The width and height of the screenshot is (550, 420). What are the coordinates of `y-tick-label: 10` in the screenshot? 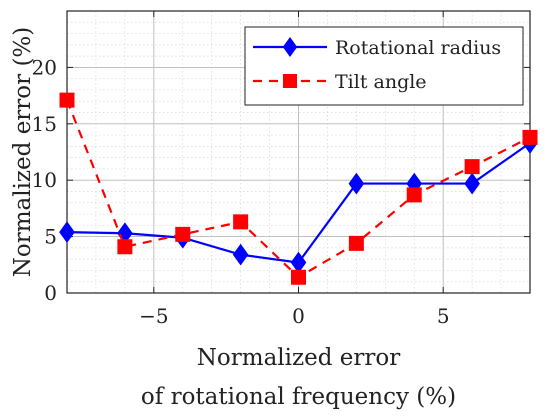 It's located at (44, 180).